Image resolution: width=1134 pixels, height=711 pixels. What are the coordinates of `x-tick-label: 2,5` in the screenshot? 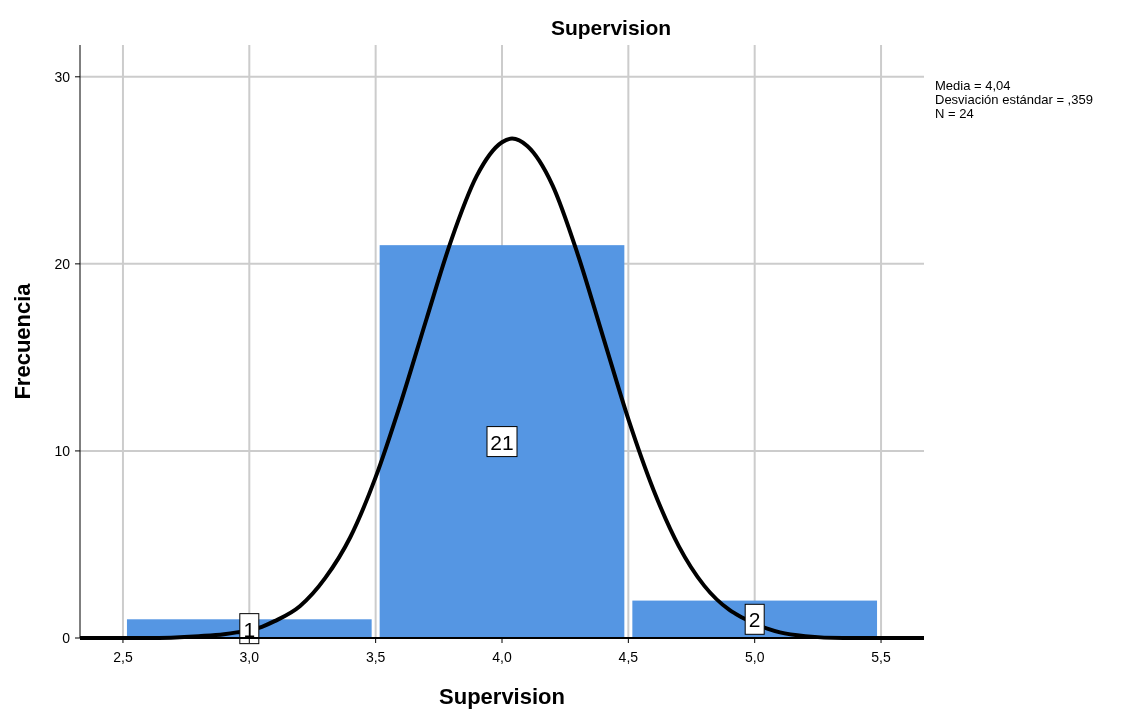 It's located at (123, 657).